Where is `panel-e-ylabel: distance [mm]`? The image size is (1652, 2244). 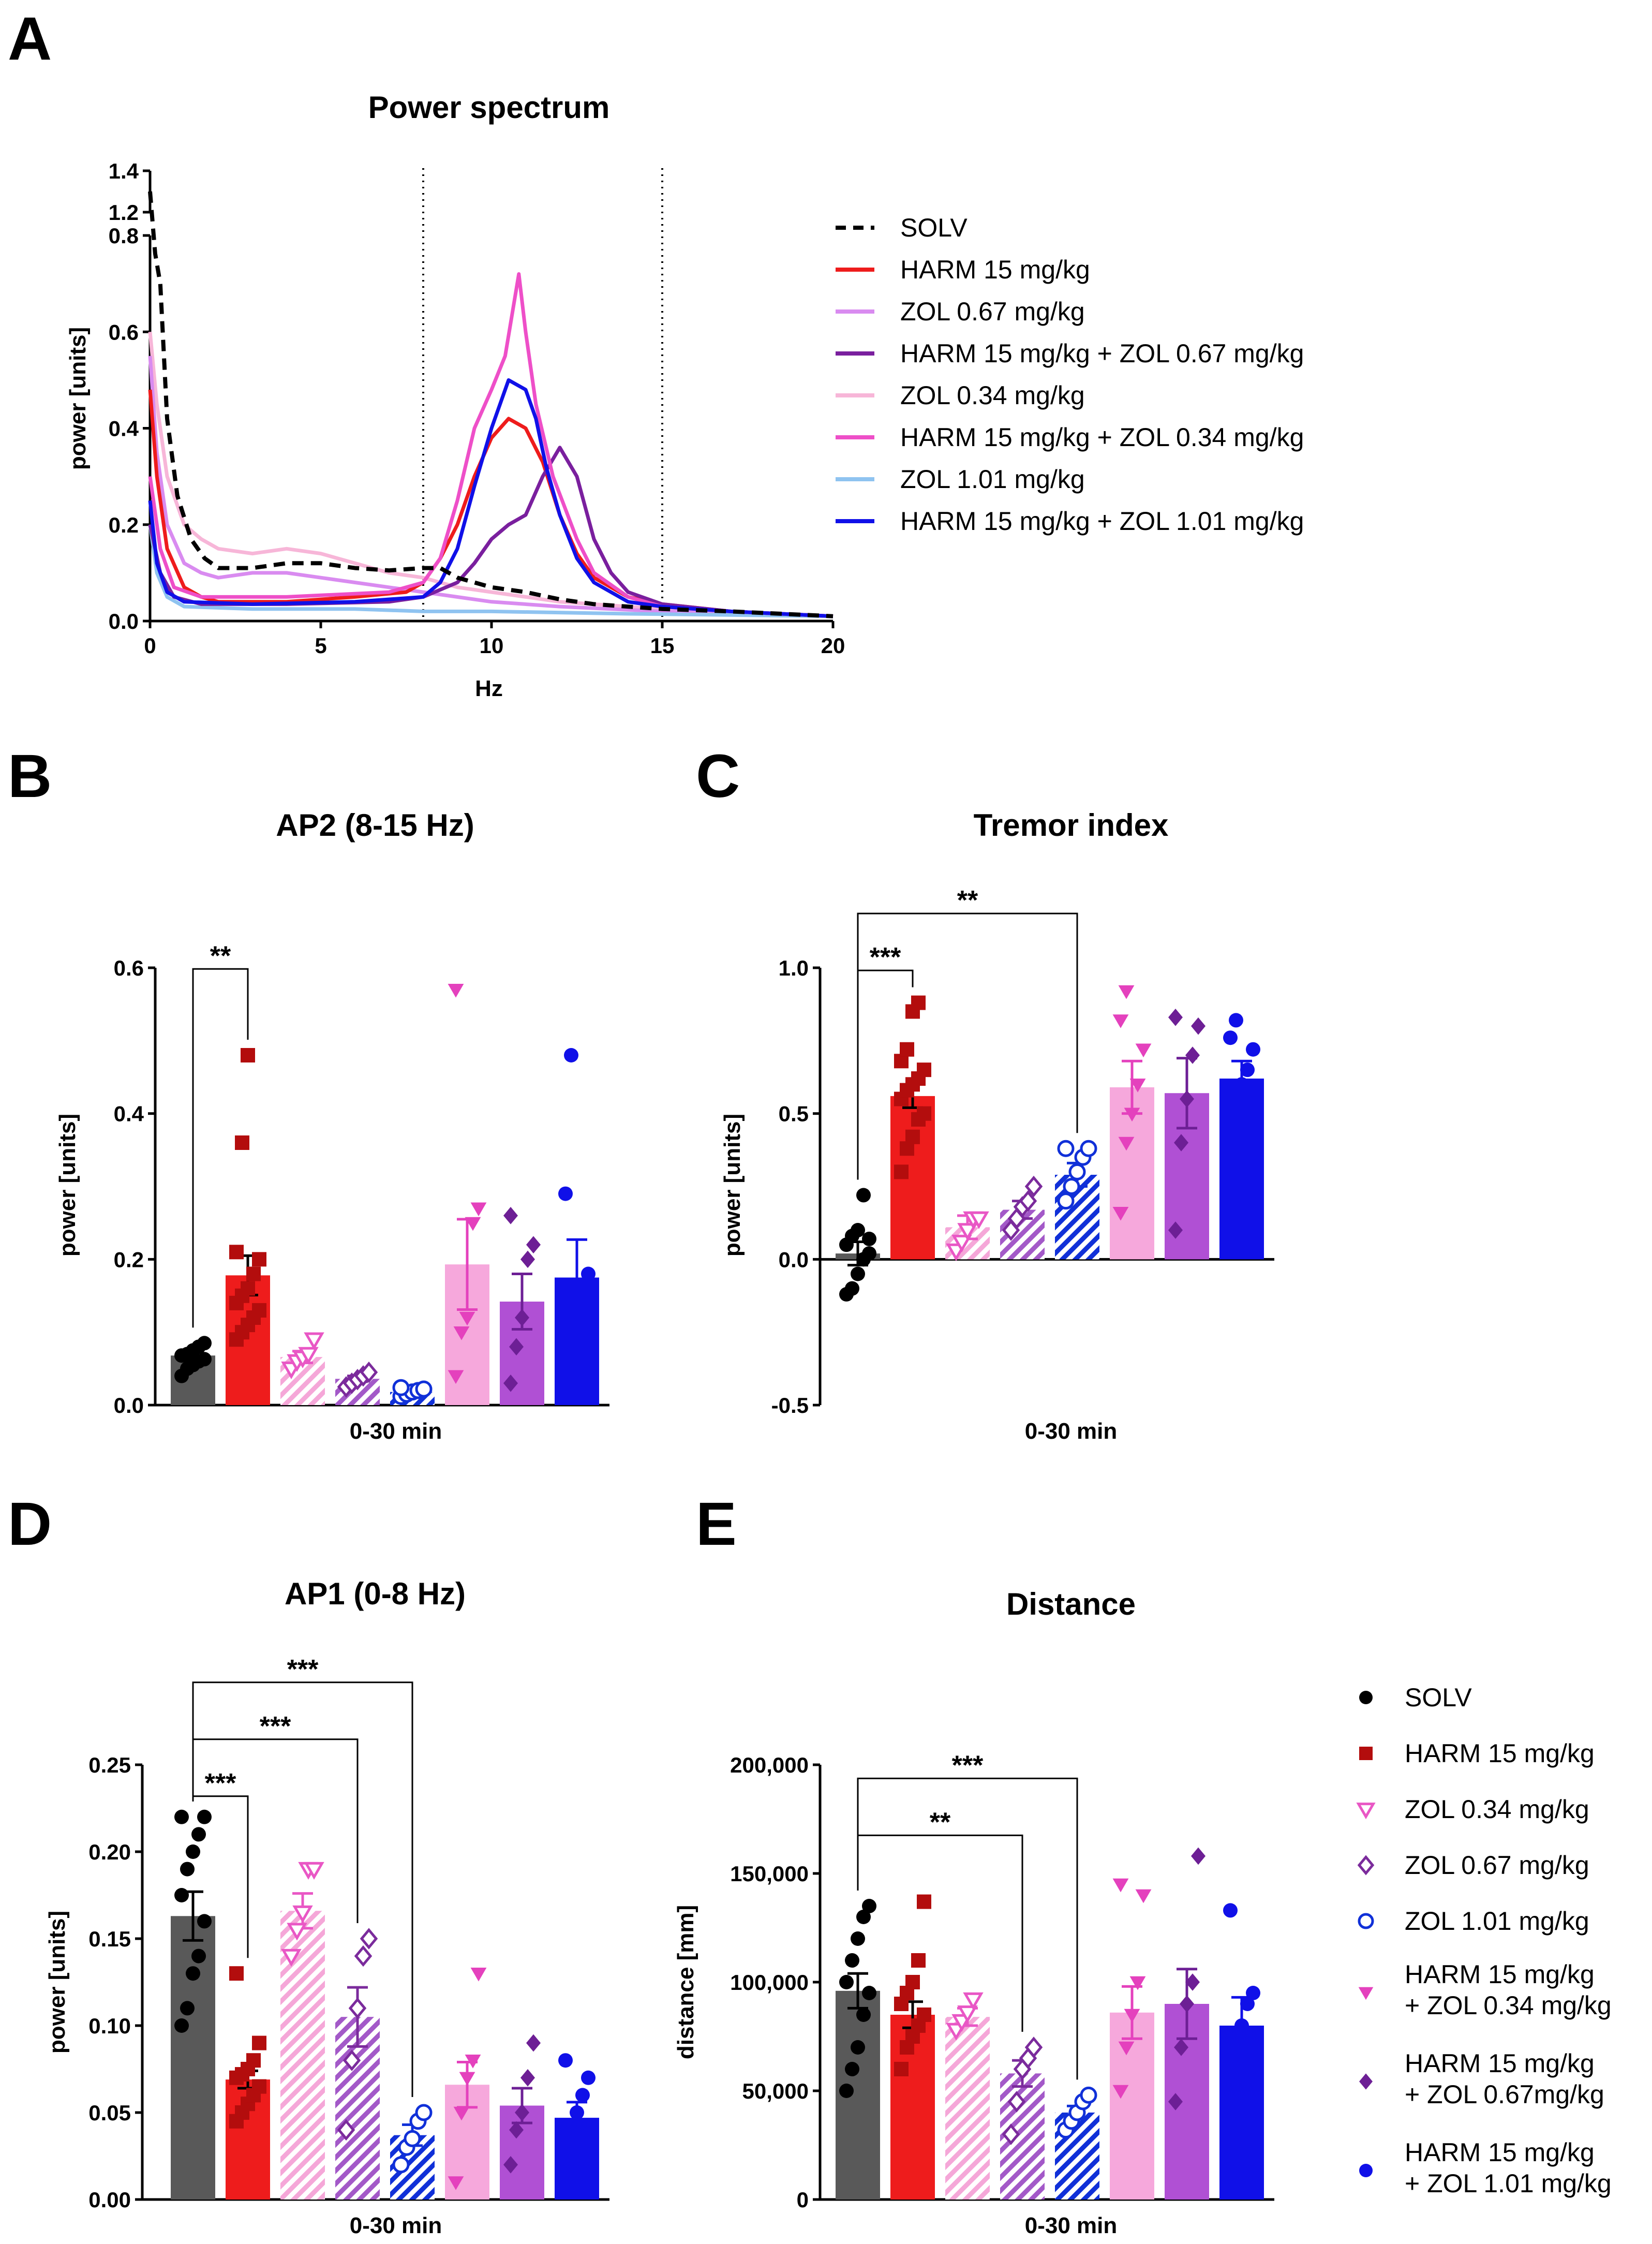 panel-e-ylabel: distance [mm] is located at coordinates (685, 1982).